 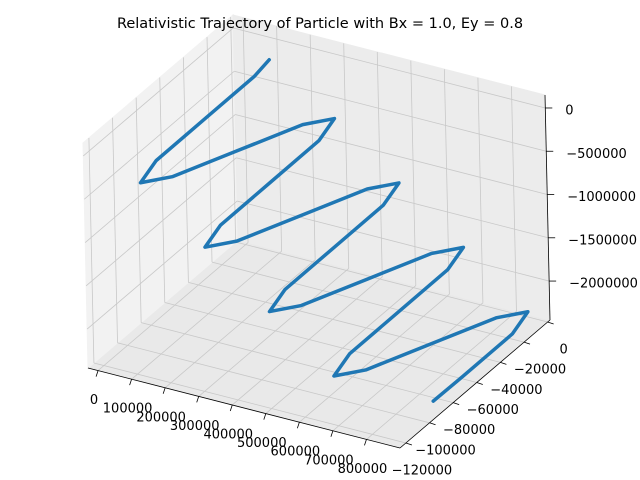 I want to click on y-axis, so click(x=475, y=384).